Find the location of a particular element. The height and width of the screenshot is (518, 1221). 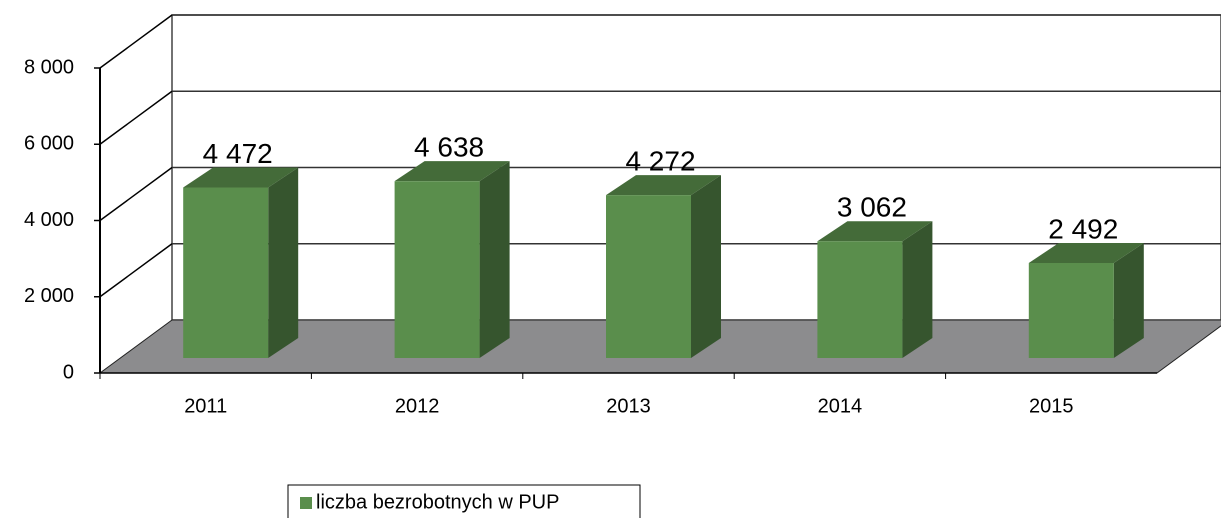

x-tick-label: 2012 is located at coordinates (417, 406).